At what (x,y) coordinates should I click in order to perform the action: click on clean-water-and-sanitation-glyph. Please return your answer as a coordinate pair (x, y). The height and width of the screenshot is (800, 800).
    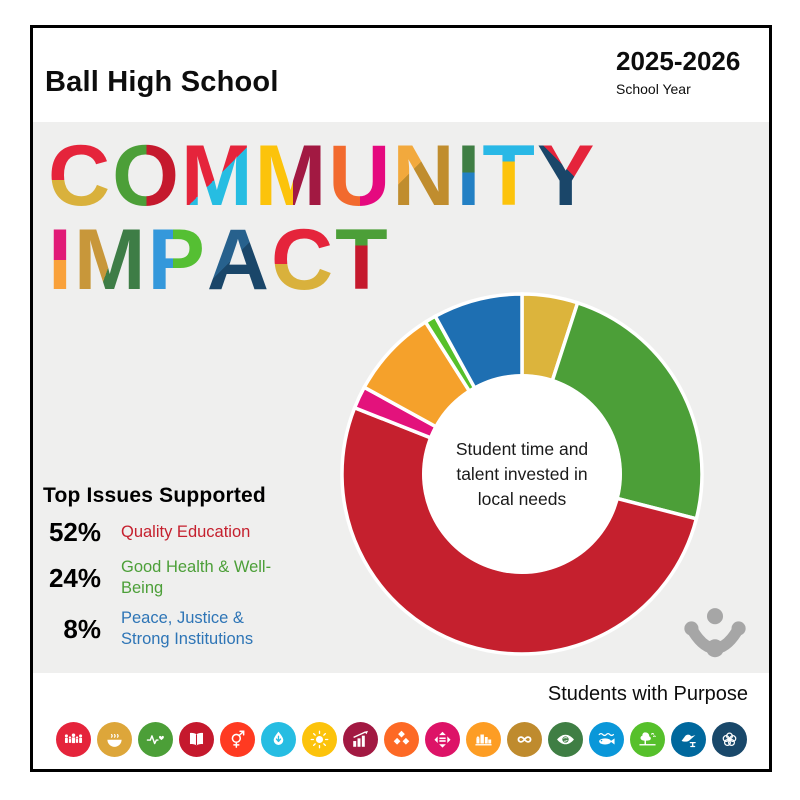
    Looking at the image, I should click on (278, 738).